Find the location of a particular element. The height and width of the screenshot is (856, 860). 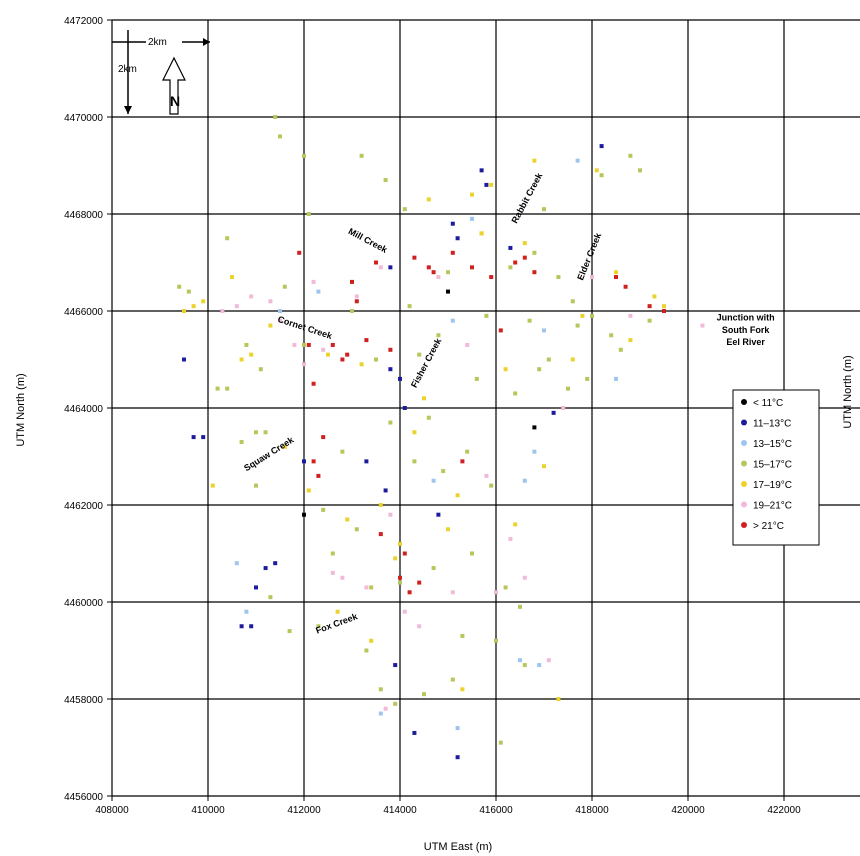

legend-label: 11–13°C is located at coordinates (772, 424).